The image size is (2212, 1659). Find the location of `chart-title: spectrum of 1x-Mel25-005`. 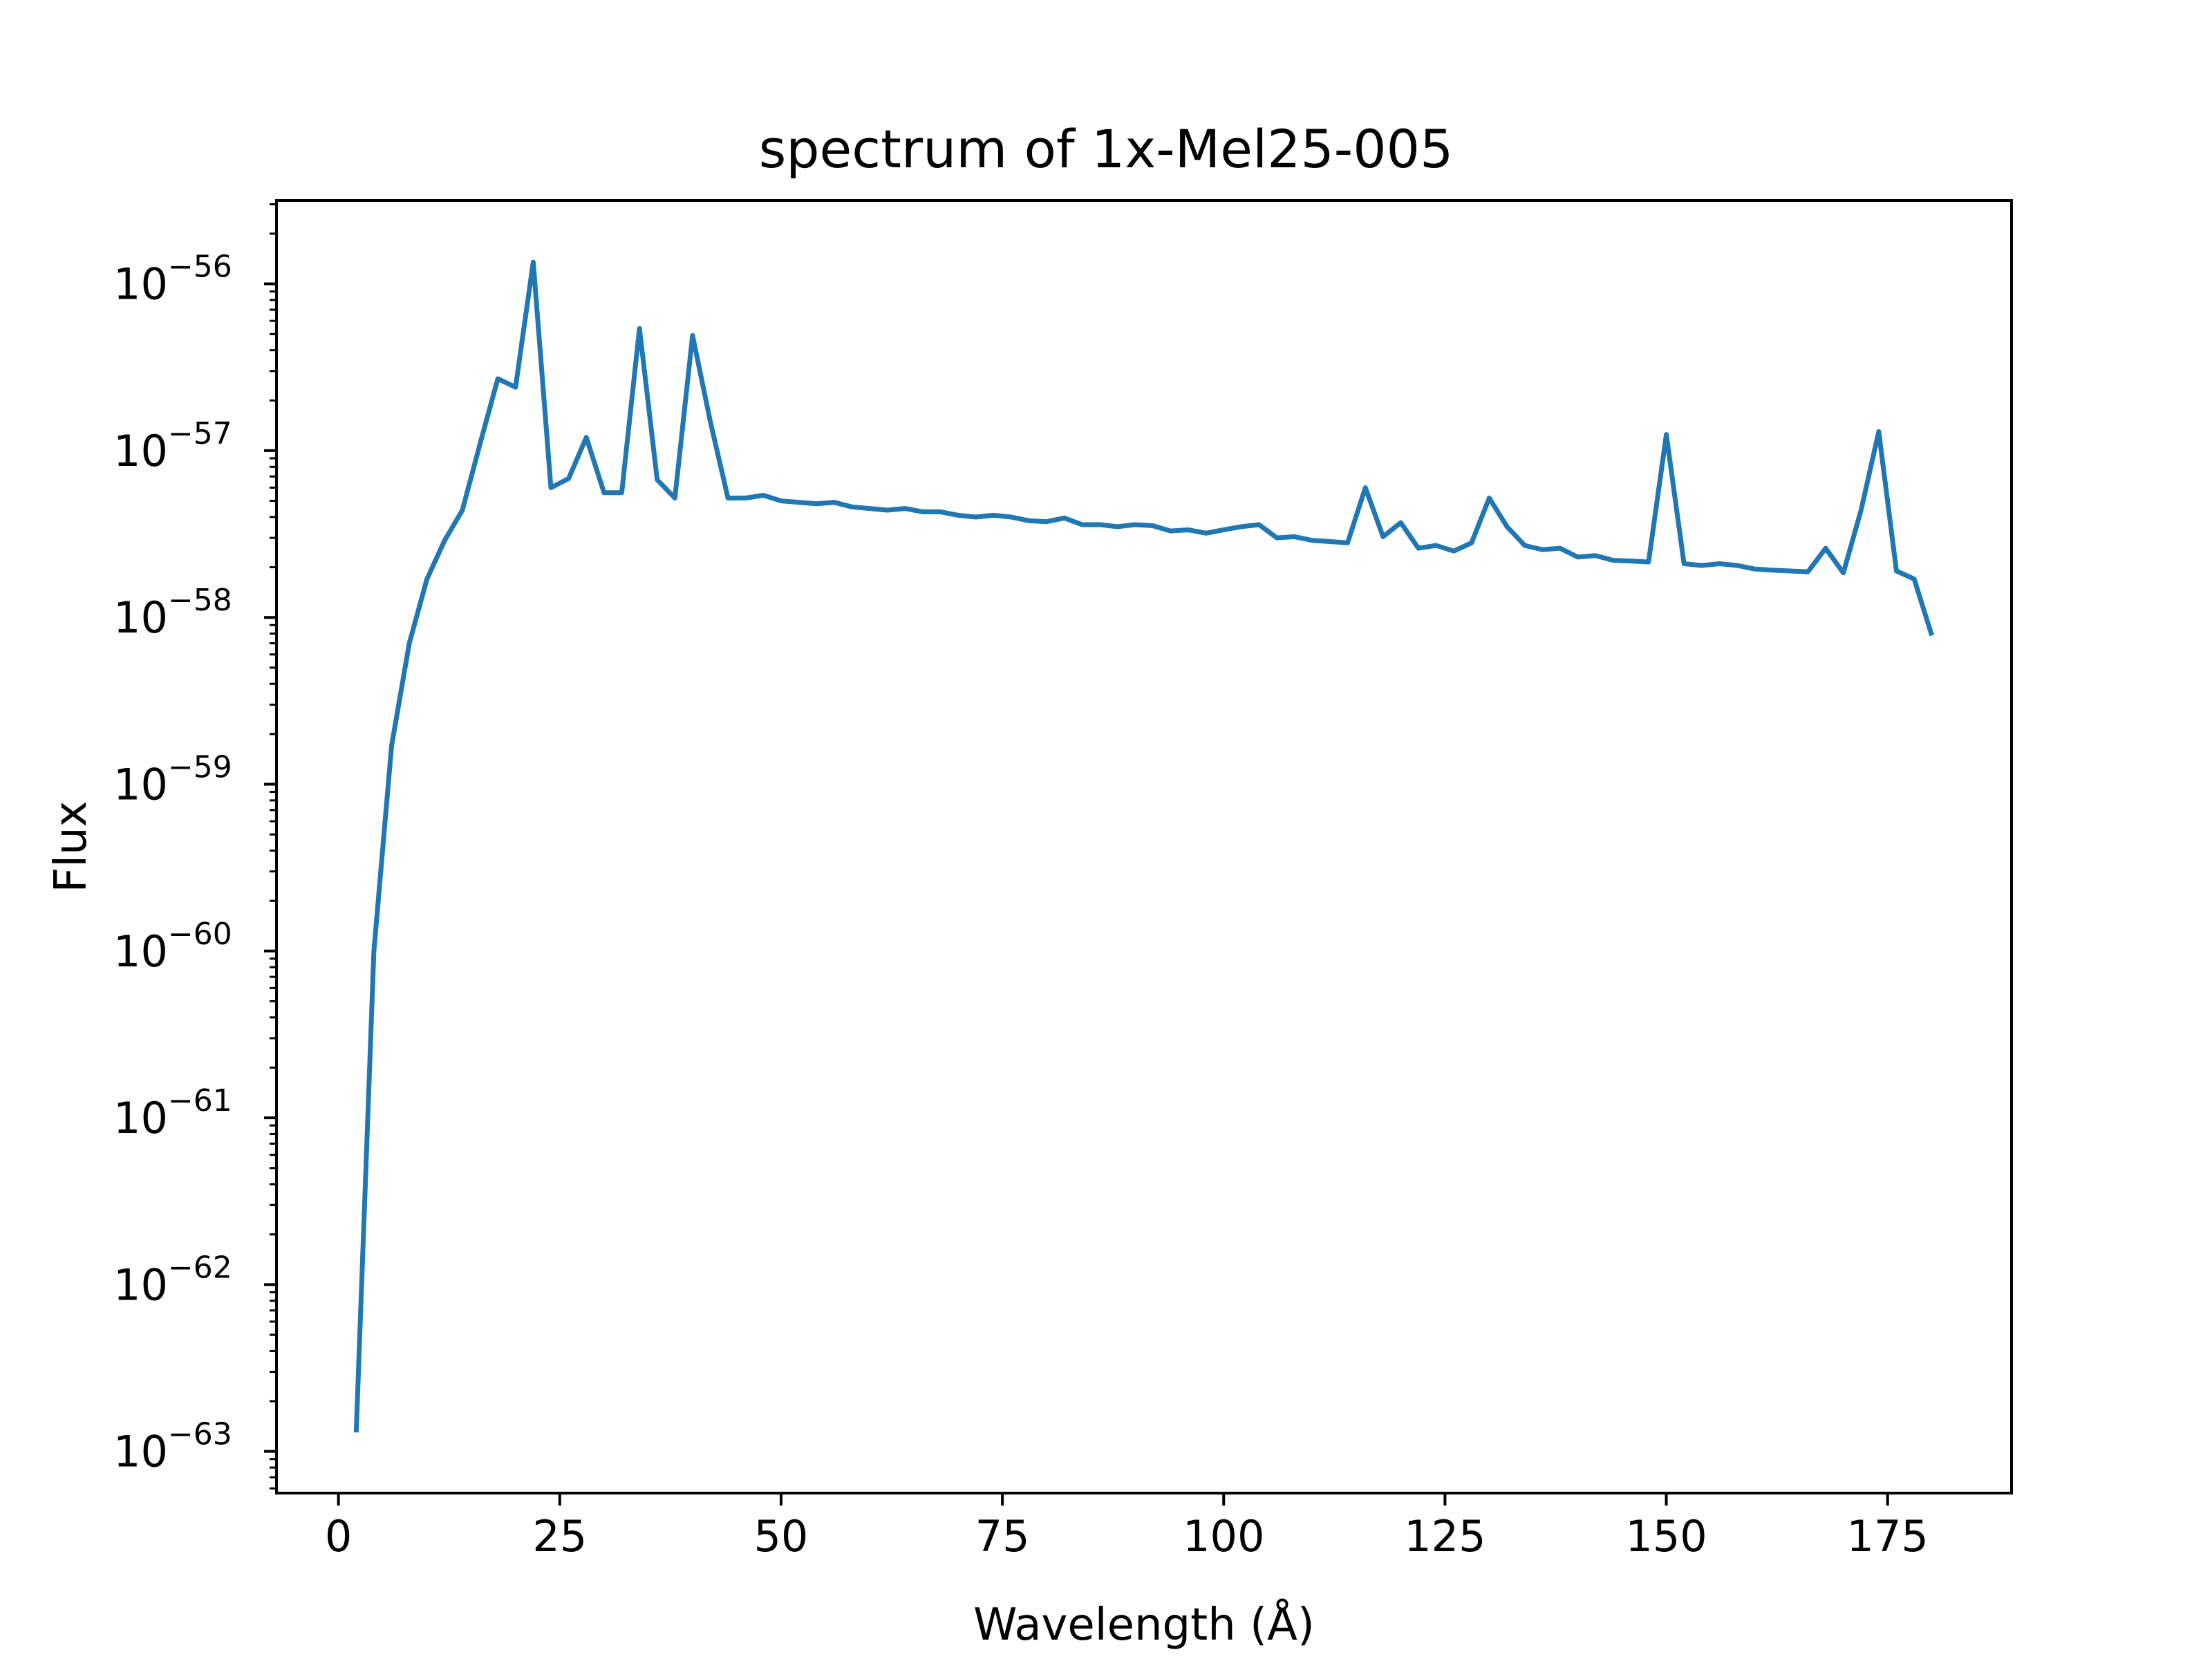

chart-title: spectrum of 1x-Mel25-005 is located at coordinates (1106, 149).